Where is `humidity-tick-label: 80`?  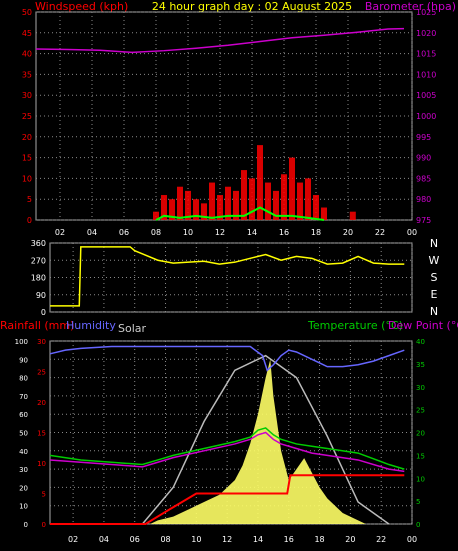
humidity-tick-label: 80 is located at coordinates (23, 379).